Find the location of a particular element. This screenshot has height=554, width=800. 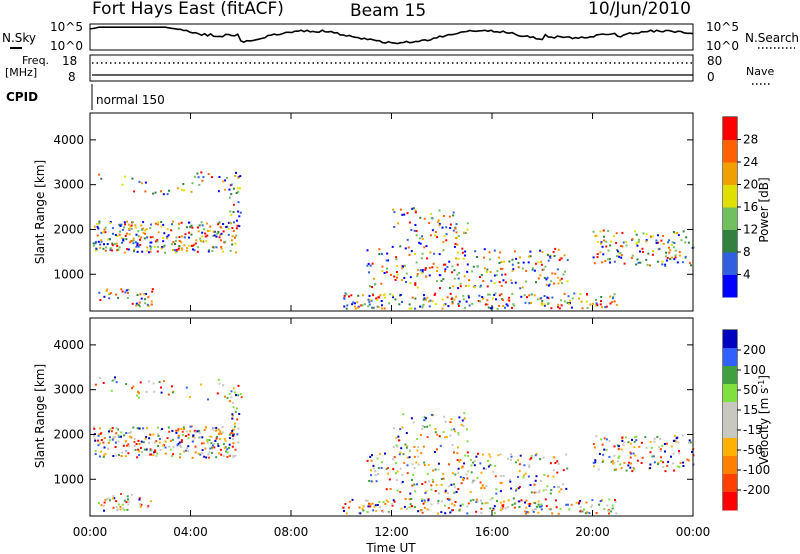

date-label: 10/Jun/2010 is located at coordinates (639, 9).